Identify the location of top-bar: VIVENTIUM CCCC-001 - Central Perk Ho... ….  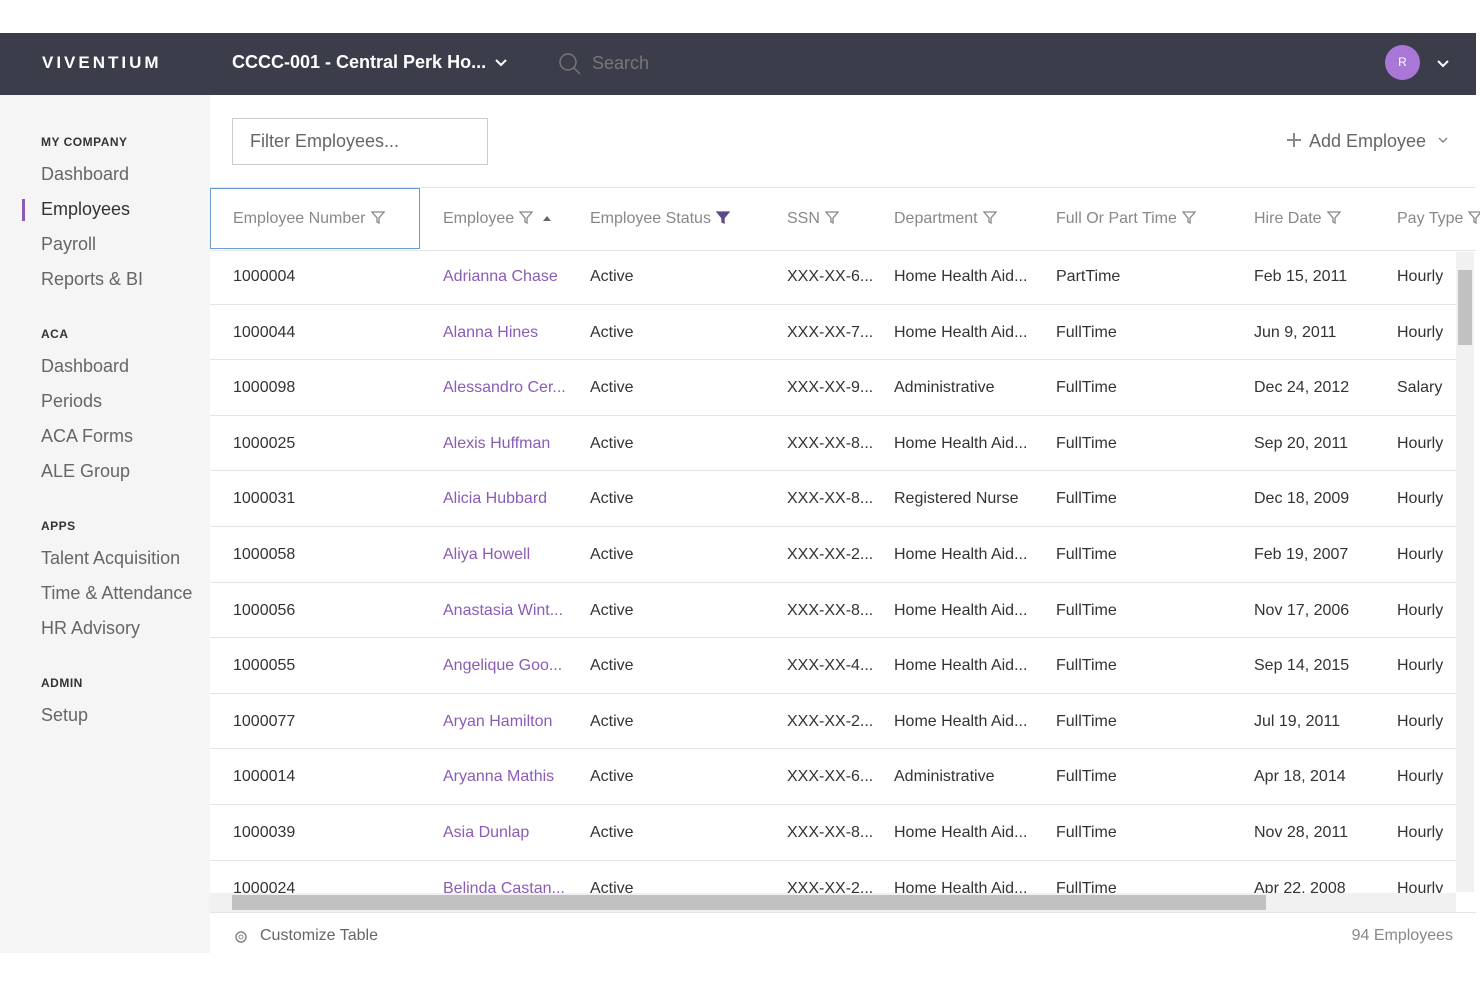
(738, 64).